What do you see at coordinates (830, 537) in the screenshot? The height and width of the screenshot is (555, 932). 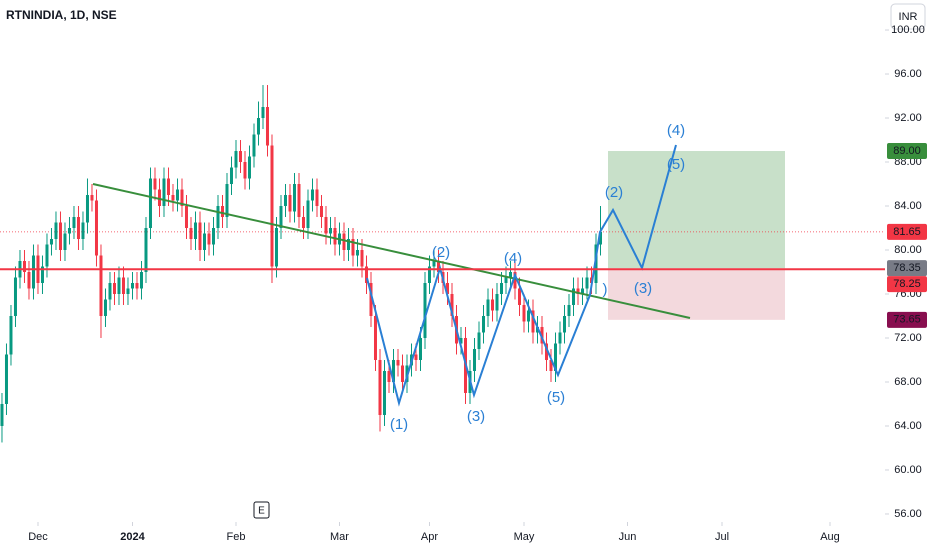 I see `x-tick-label: Aug` at bounding box center [830, 537].